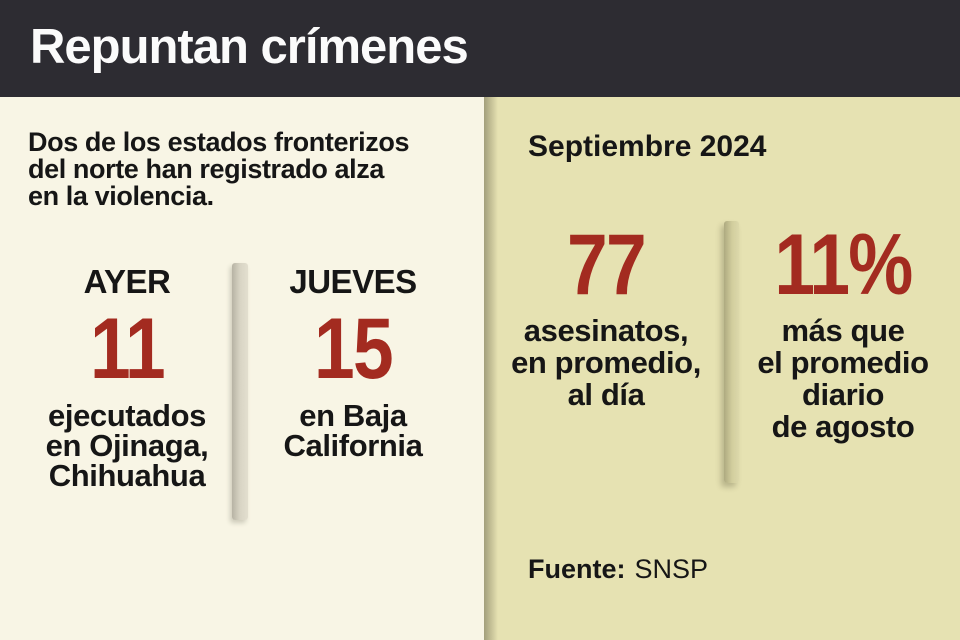  What do you see at coordinates (249, 47) in the screenshot?
I see `page-title: Repuntan crímenes` at bounding box center [249, 47].